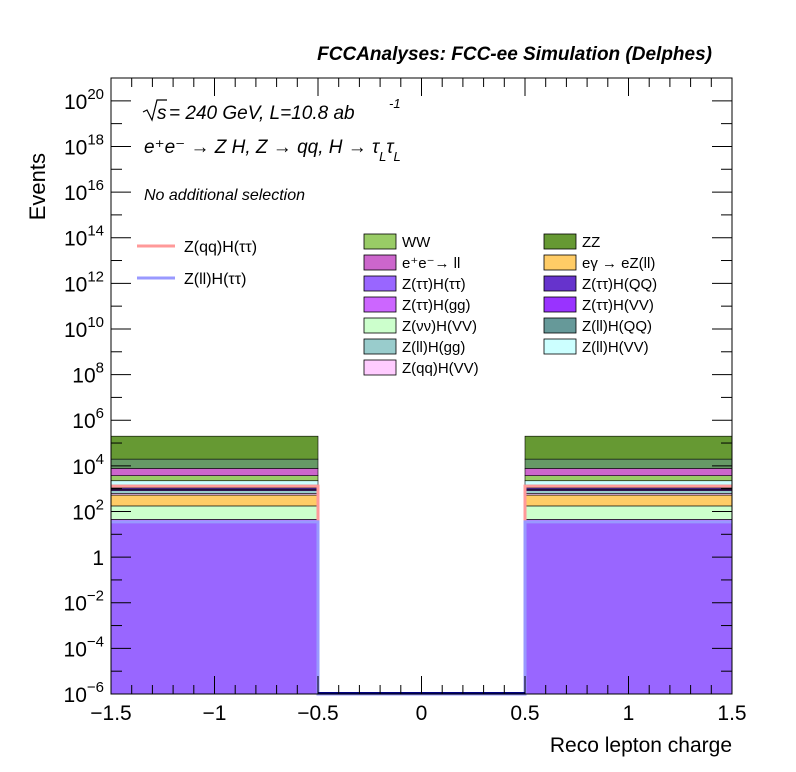 Image resolution: width=796 pixels, height=772 pixels. Describe the element at coordinates (84, 145) in the screenshot. I see `y-tick-label: 10¹⁸` at that location.